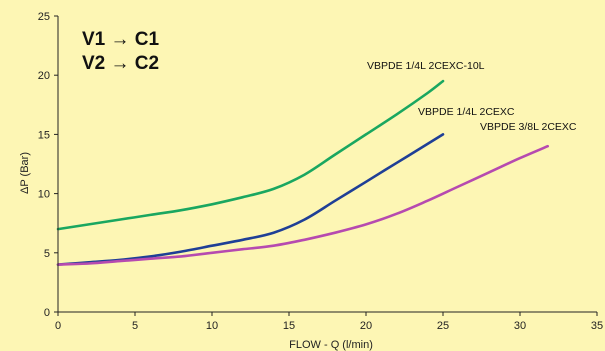 The width and height of the screenshot is (605, 351). I want to click on x-tick-label: 10, so click(212, 326).